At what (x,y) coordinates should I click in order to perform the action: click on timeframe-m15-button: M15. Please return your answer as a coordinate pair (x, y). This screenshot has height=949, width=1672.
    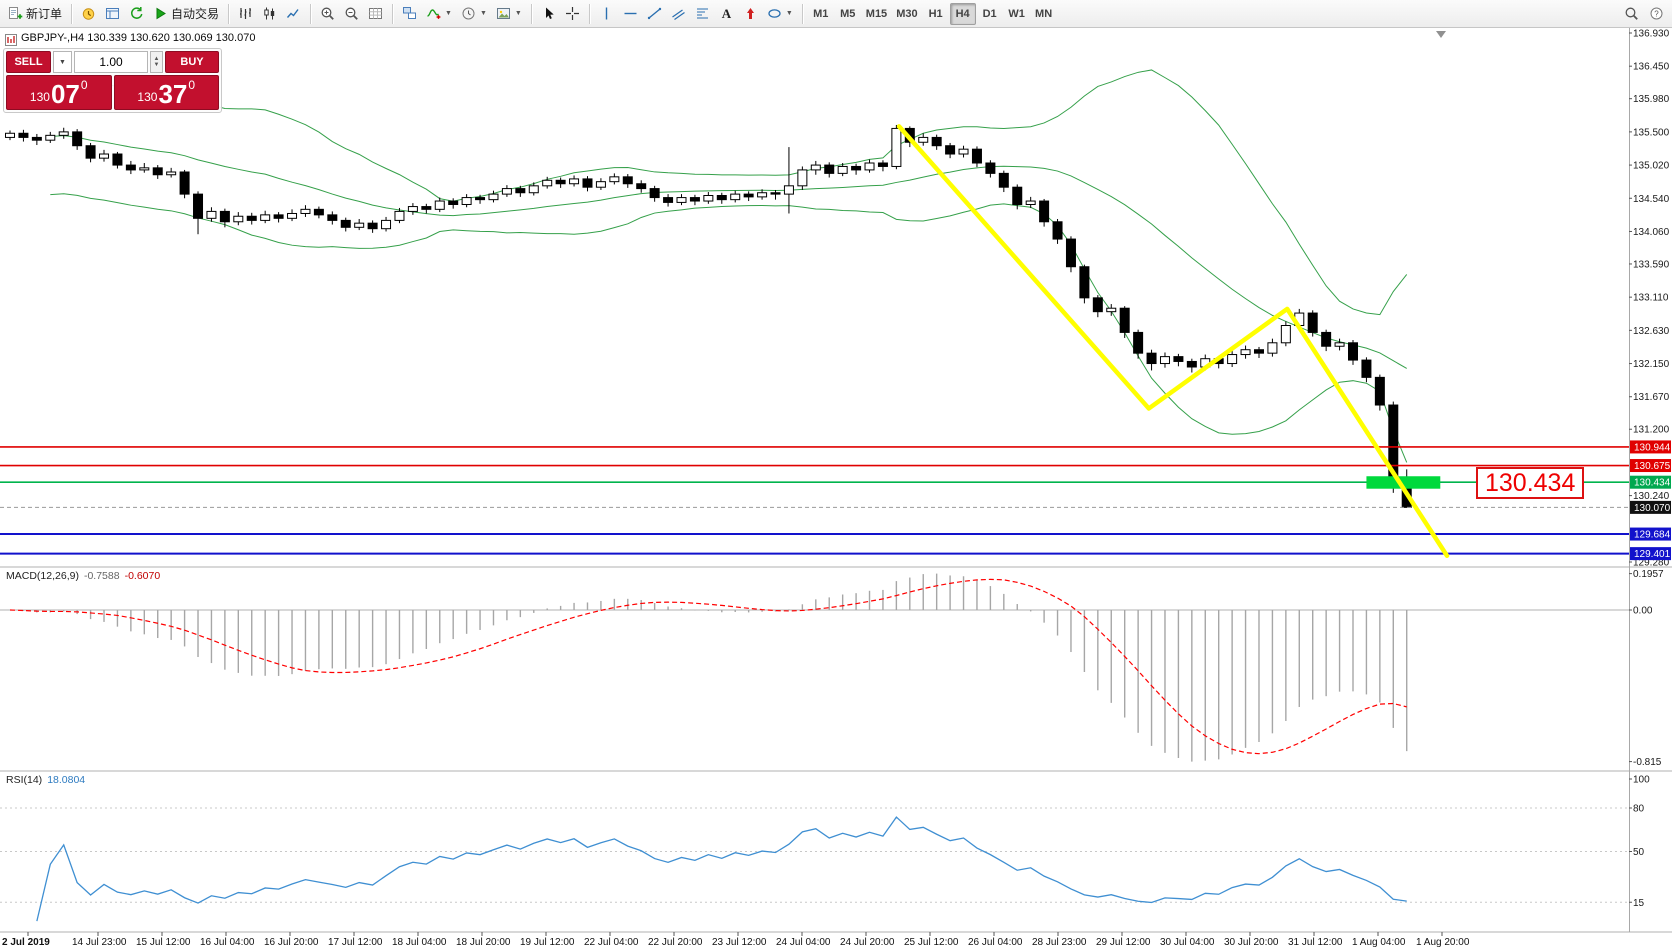
    Looking at the image, I should click on (876, 14).